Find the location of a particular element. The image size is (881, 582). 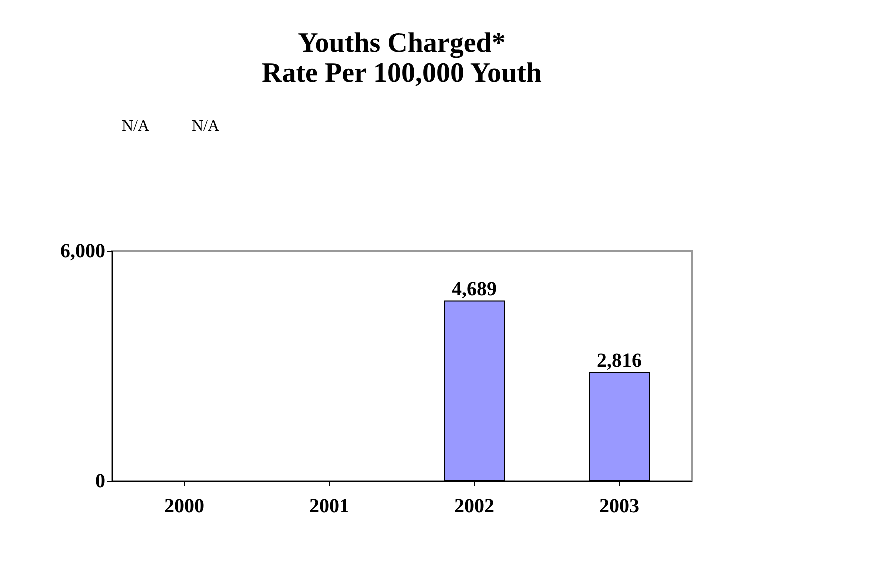

x-tick-label: 2003 is located at coordinates (620, 507).